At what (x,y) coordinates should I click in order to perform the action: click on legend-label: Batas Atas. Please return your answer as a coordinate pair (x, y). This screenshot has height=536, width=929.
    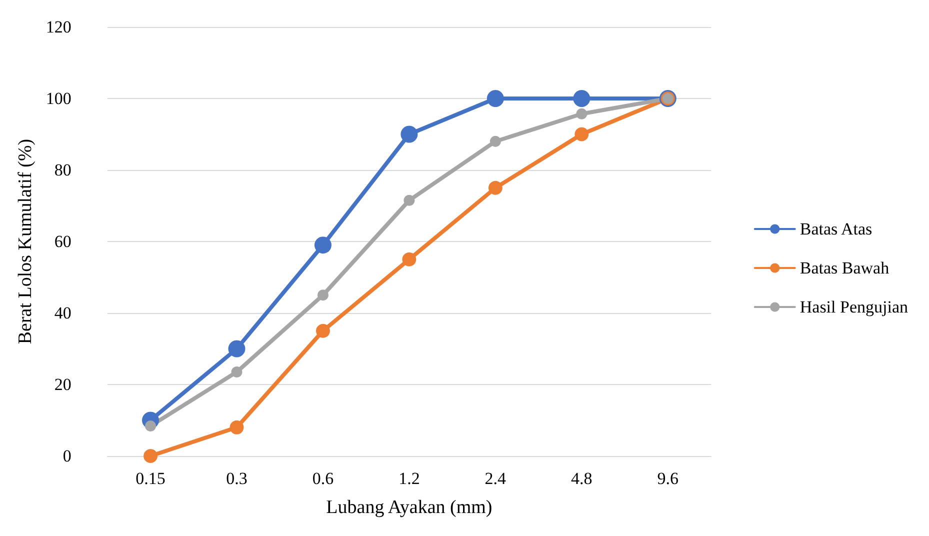
    Looking at the image, I should click on (836, 229).